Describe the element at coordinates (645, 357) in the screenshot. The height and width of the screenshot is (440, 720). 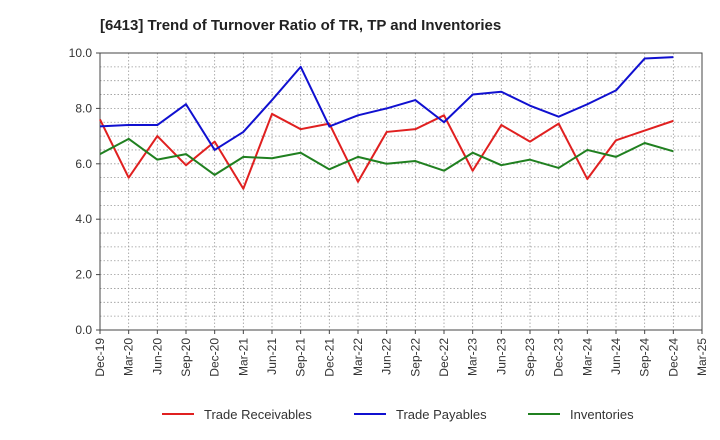
I see `x-tick-label: Sep-24` at that location.